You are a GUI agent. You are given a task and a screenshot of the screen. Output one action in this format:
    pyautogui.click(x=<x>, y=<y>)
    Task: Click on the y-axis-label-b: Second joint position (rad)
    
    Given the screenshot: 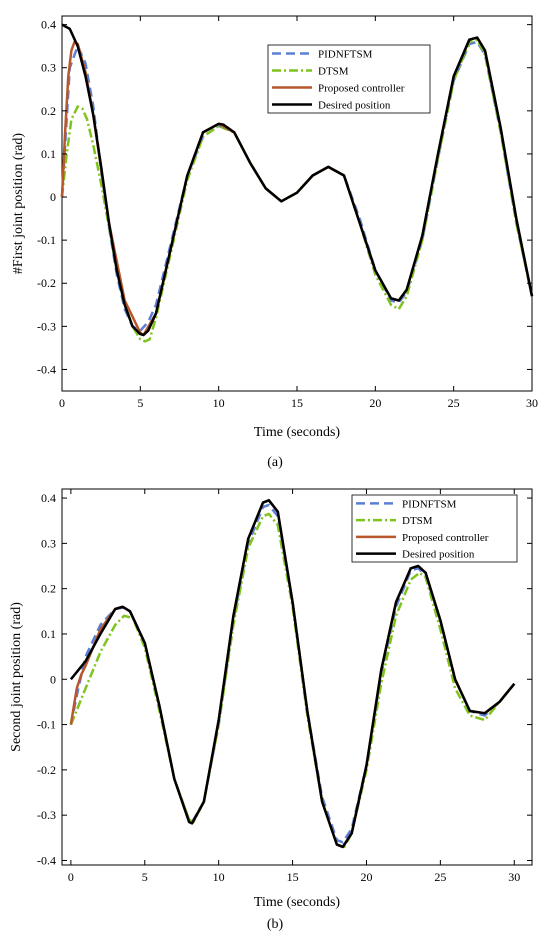 What is the action you would take?
    pyautogui.click(x=16, y=677)
    